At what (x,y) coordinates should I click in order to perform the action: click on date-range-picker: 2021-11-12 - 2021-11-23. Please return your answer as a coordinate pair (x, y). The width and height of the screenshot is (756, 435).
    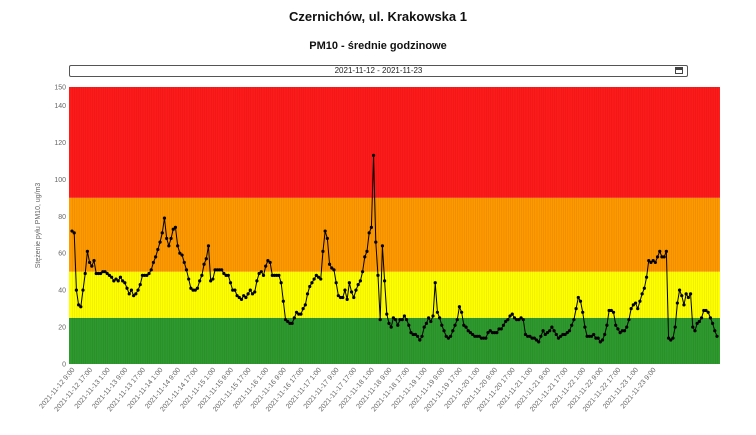
    Looking at the image, I should click on (378, 71).